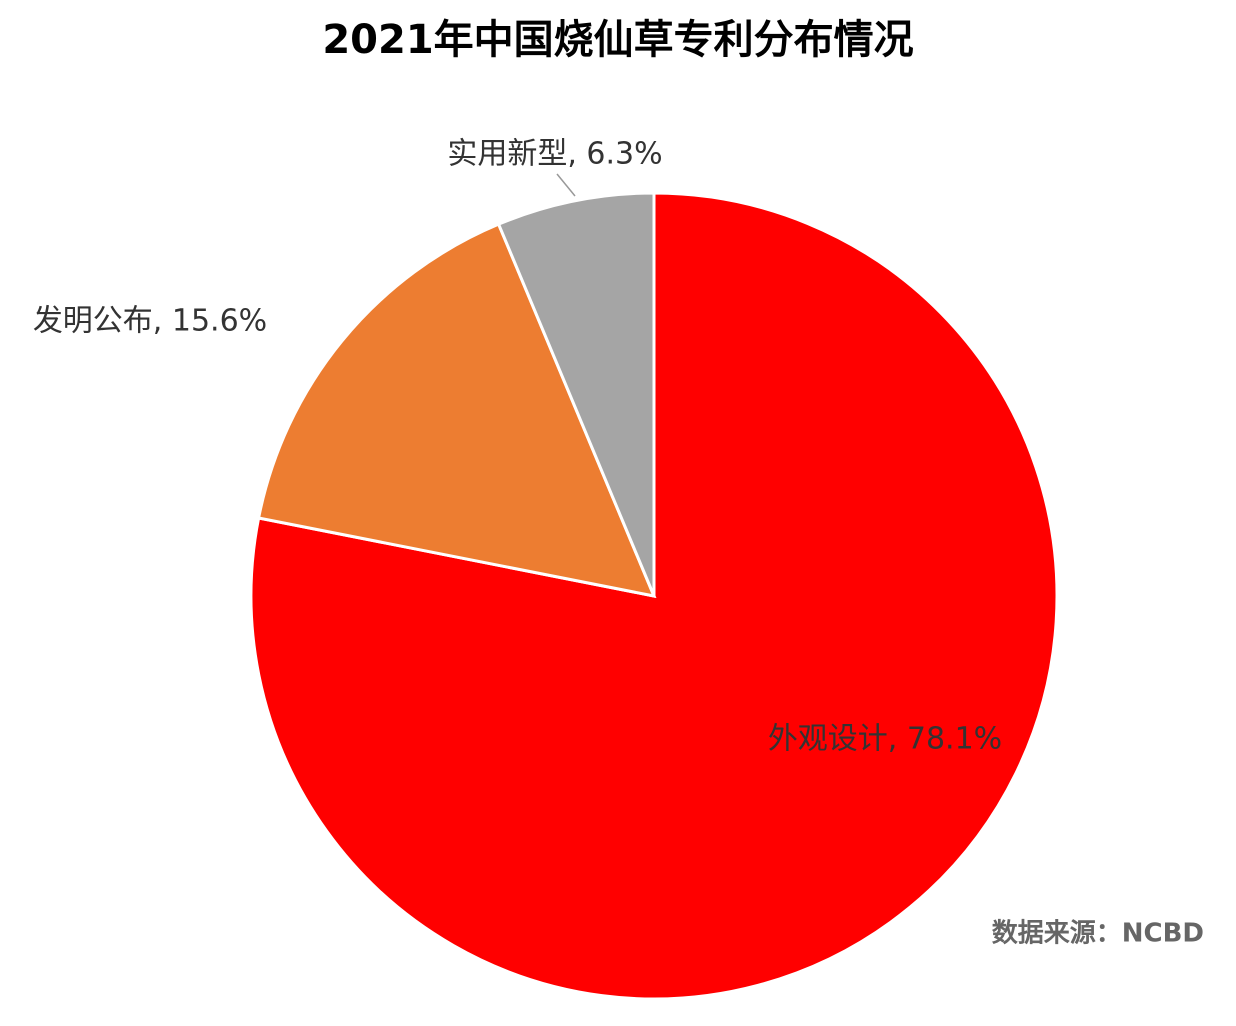  Describe the element at coordinates (554, 154) in the screenshot. I see `data-label: 实用新型, 6.3%` at that location.